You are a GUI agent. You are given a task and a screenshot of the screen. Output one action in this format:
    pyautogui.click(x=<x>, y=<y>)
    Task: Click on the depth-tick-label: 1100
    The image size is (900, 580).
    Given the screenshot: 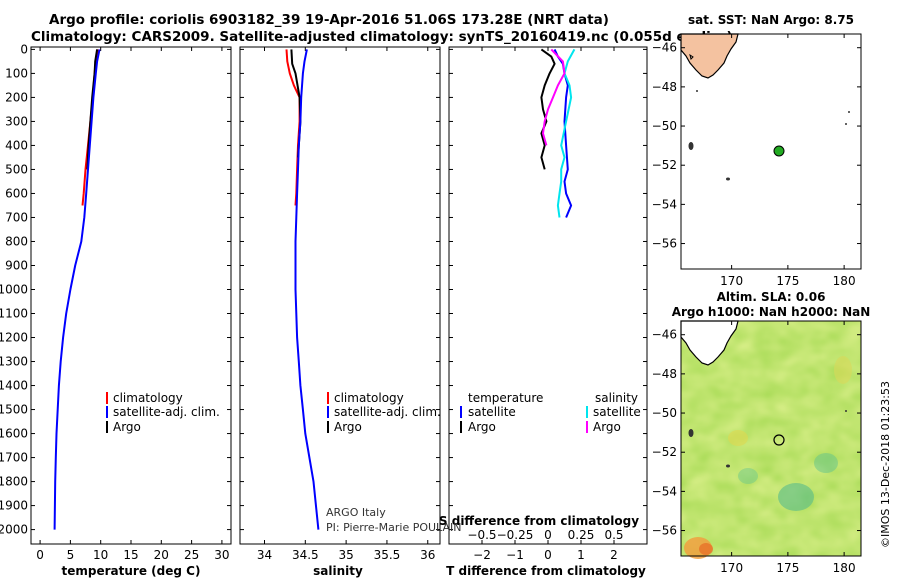 What is the action you would take?
    pyautogui.click(x=14, y=314)
    